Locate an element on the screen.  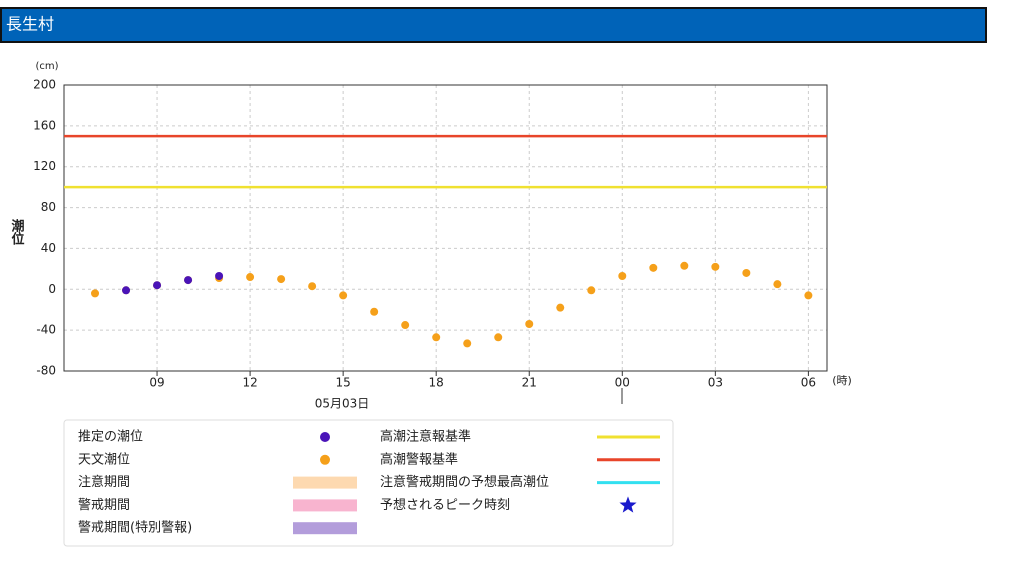
date-label: 05月03日 is located at coordinates (342, 404).